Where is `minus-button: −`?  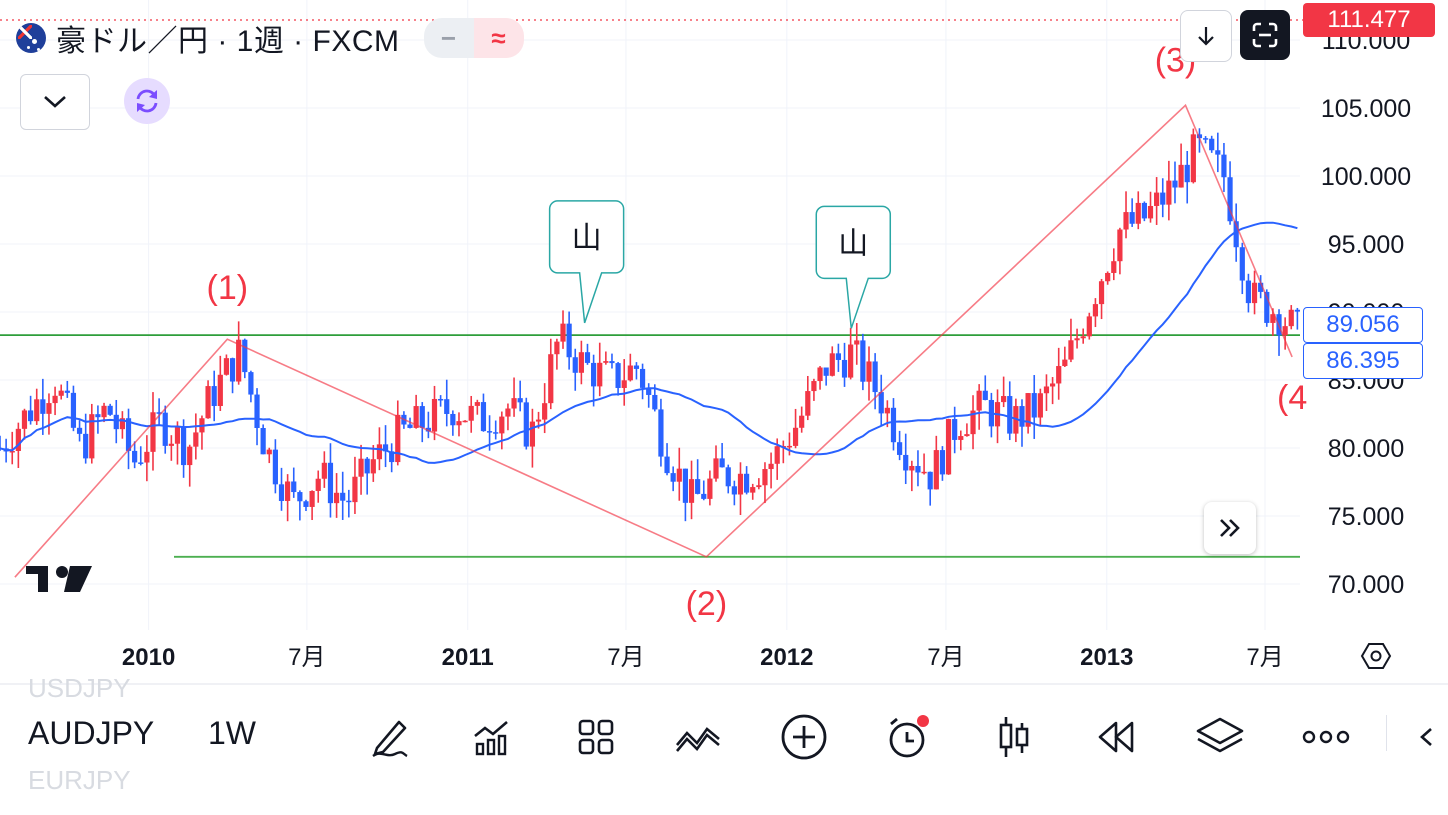
minus-button: − is located at coordinates (448, 38).